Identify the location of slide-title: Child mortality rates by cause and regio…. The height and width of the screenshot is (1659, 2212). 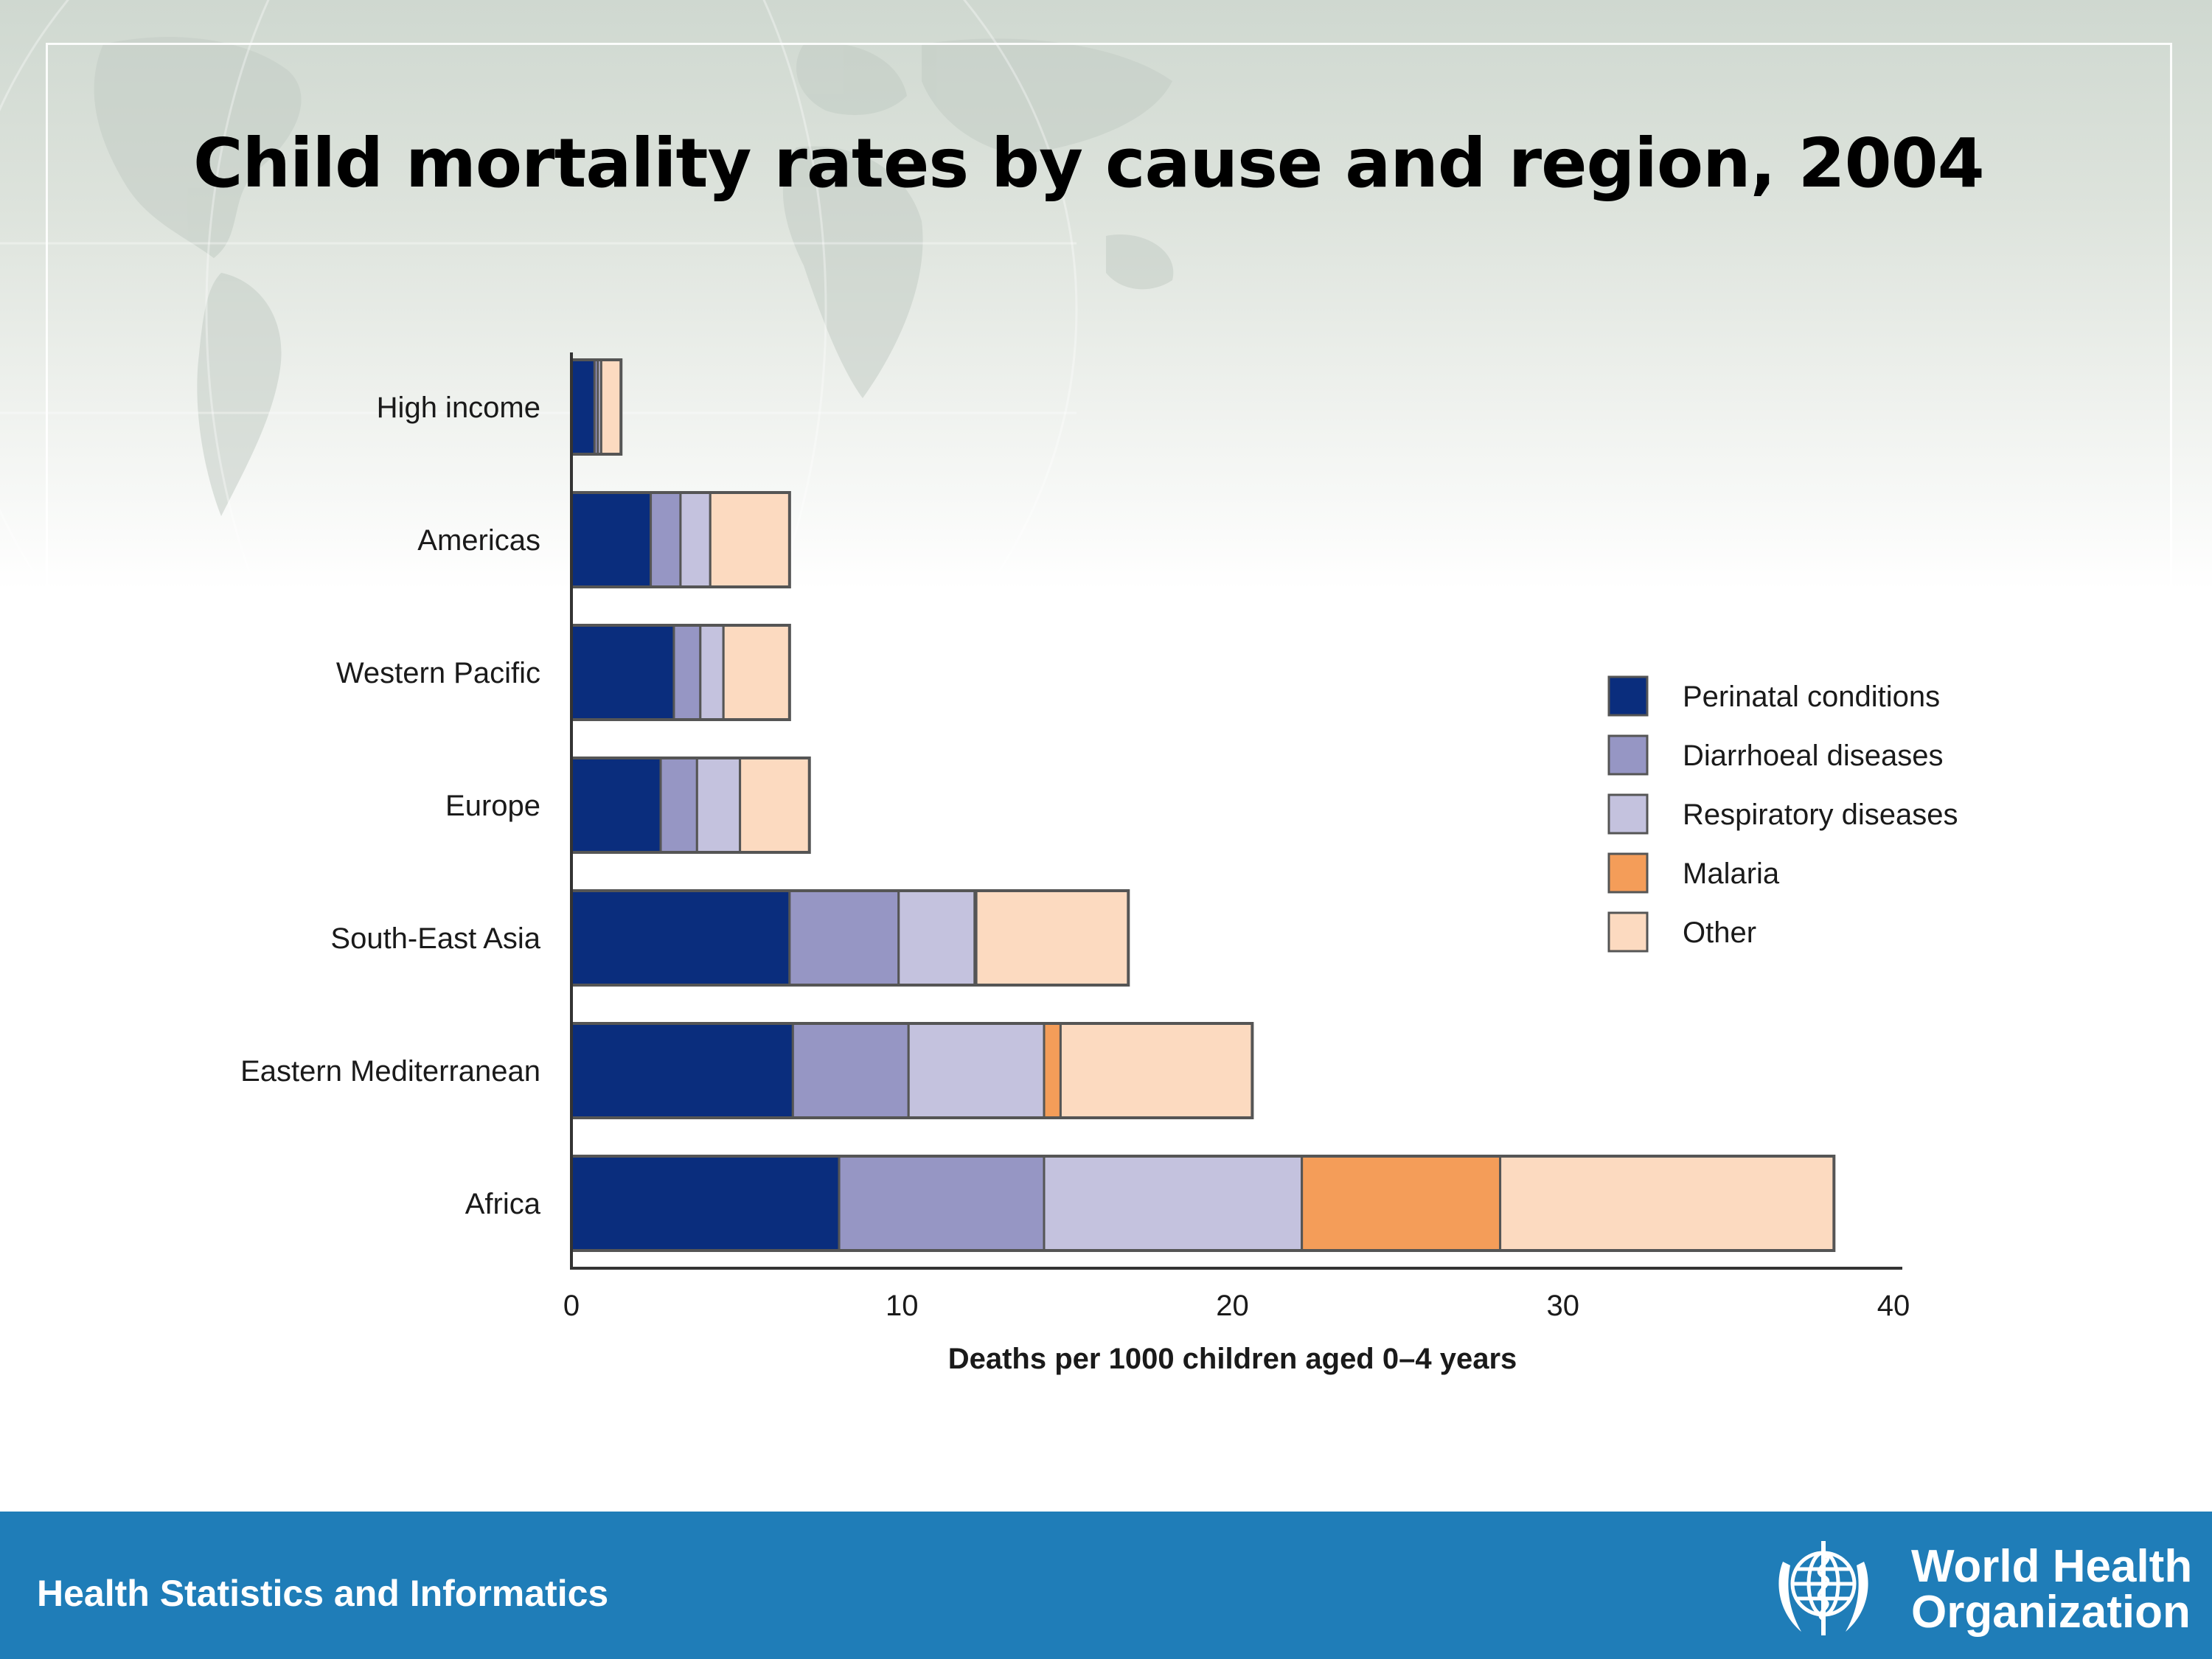
(1089, 163).